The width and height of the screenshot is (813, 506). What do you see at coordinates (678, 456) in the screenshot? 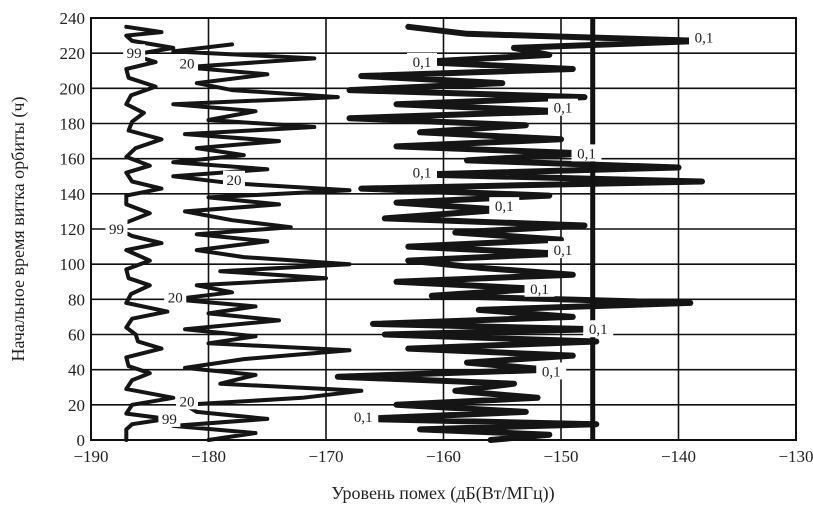
I see `x-tick-label: −140` at bounding box center [678, 456].